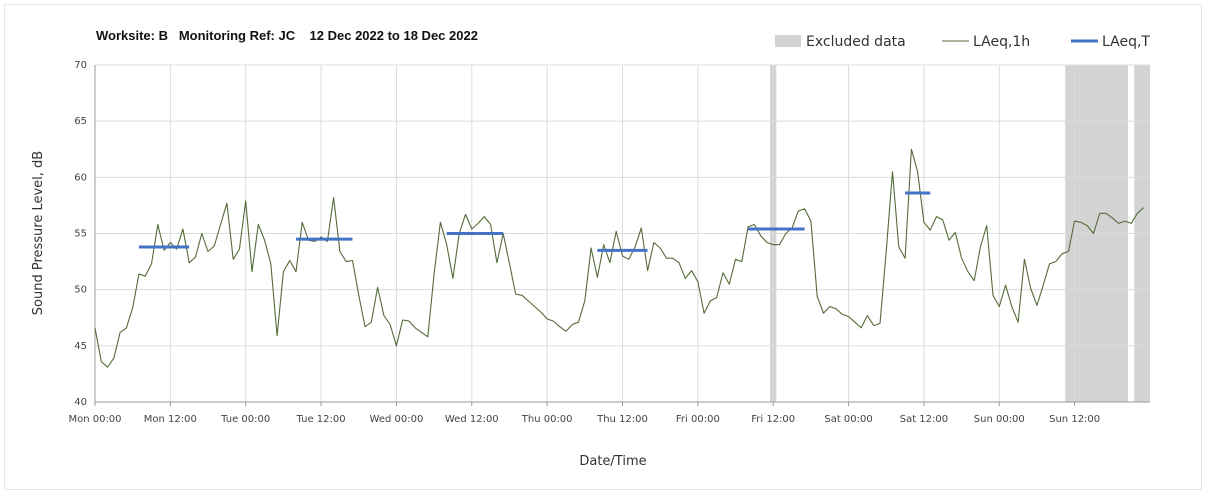  What do you see at coordinates (245, 419) in the screenshot?
I see `x-tick-label-2: Tue 00:00` at bounding box center [245, 419].